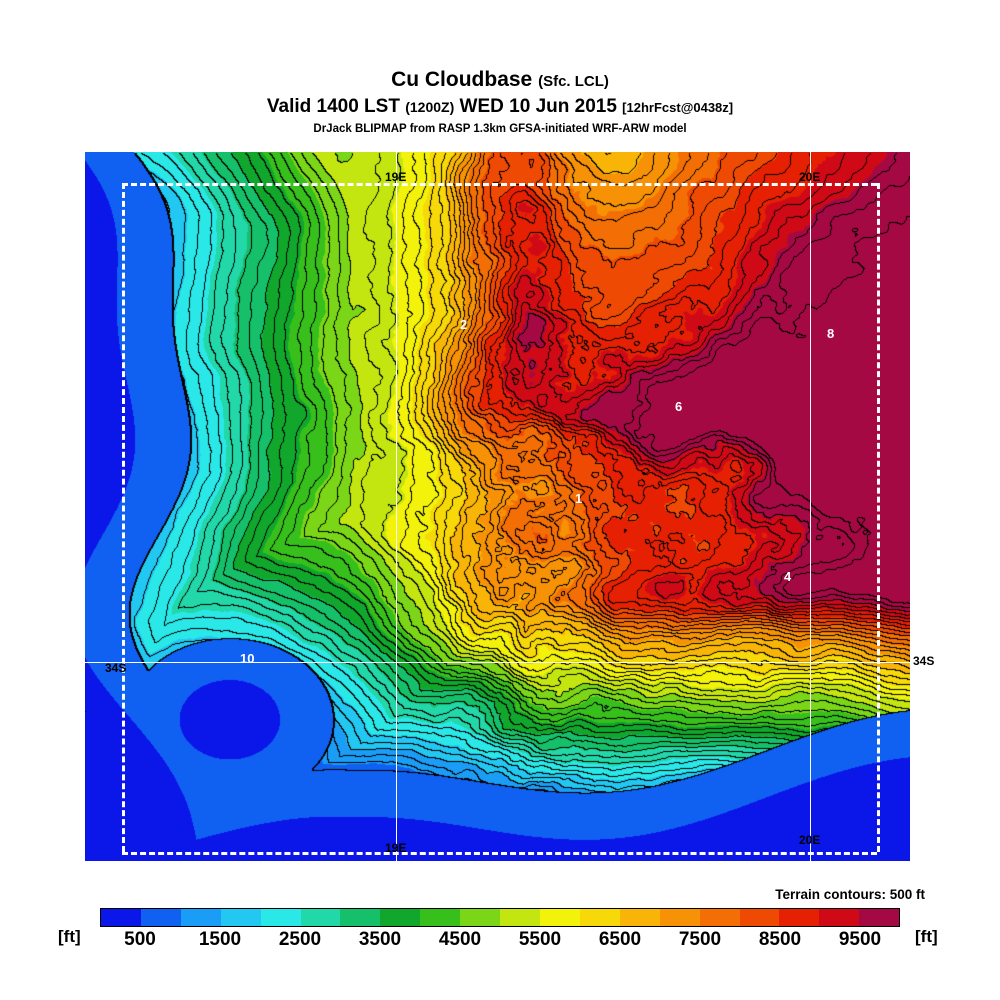 This screenshot has width=1000, height=1000. I want to click on title-main: Cu Cloudbase, so click(462, 79).